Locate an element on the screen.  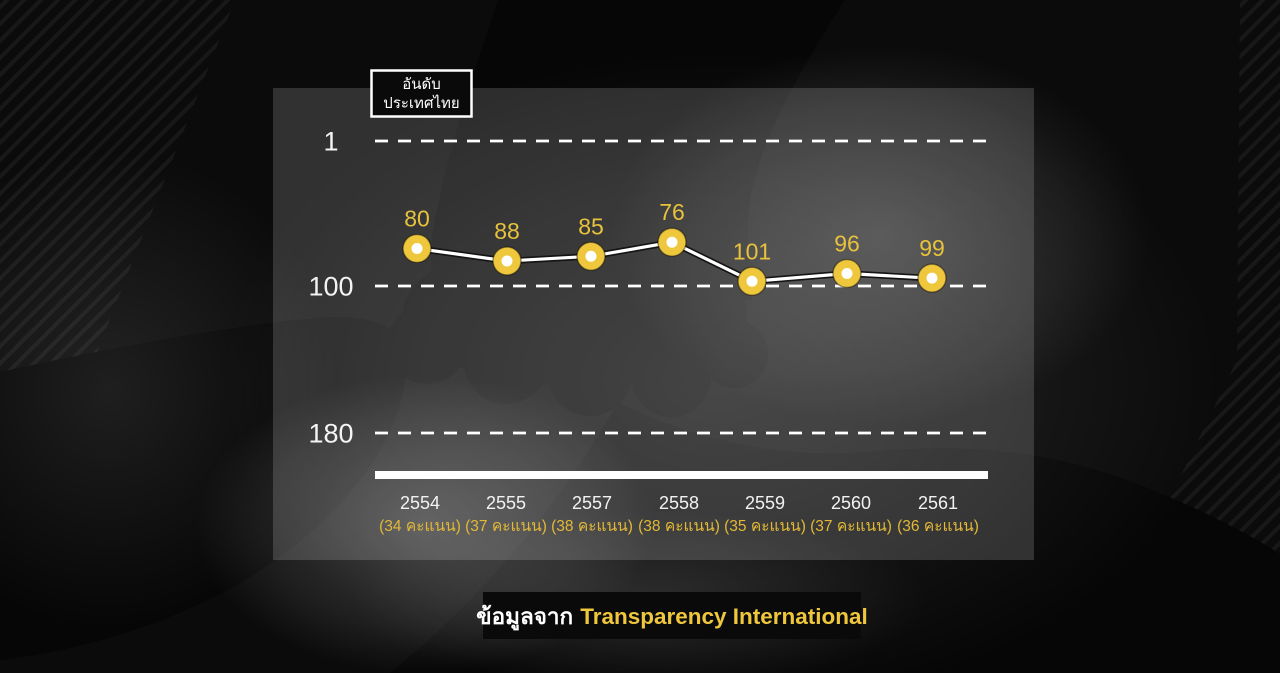
value-labels: 80 88 85 76 101 96 99 is located at coordinates (674, 231).